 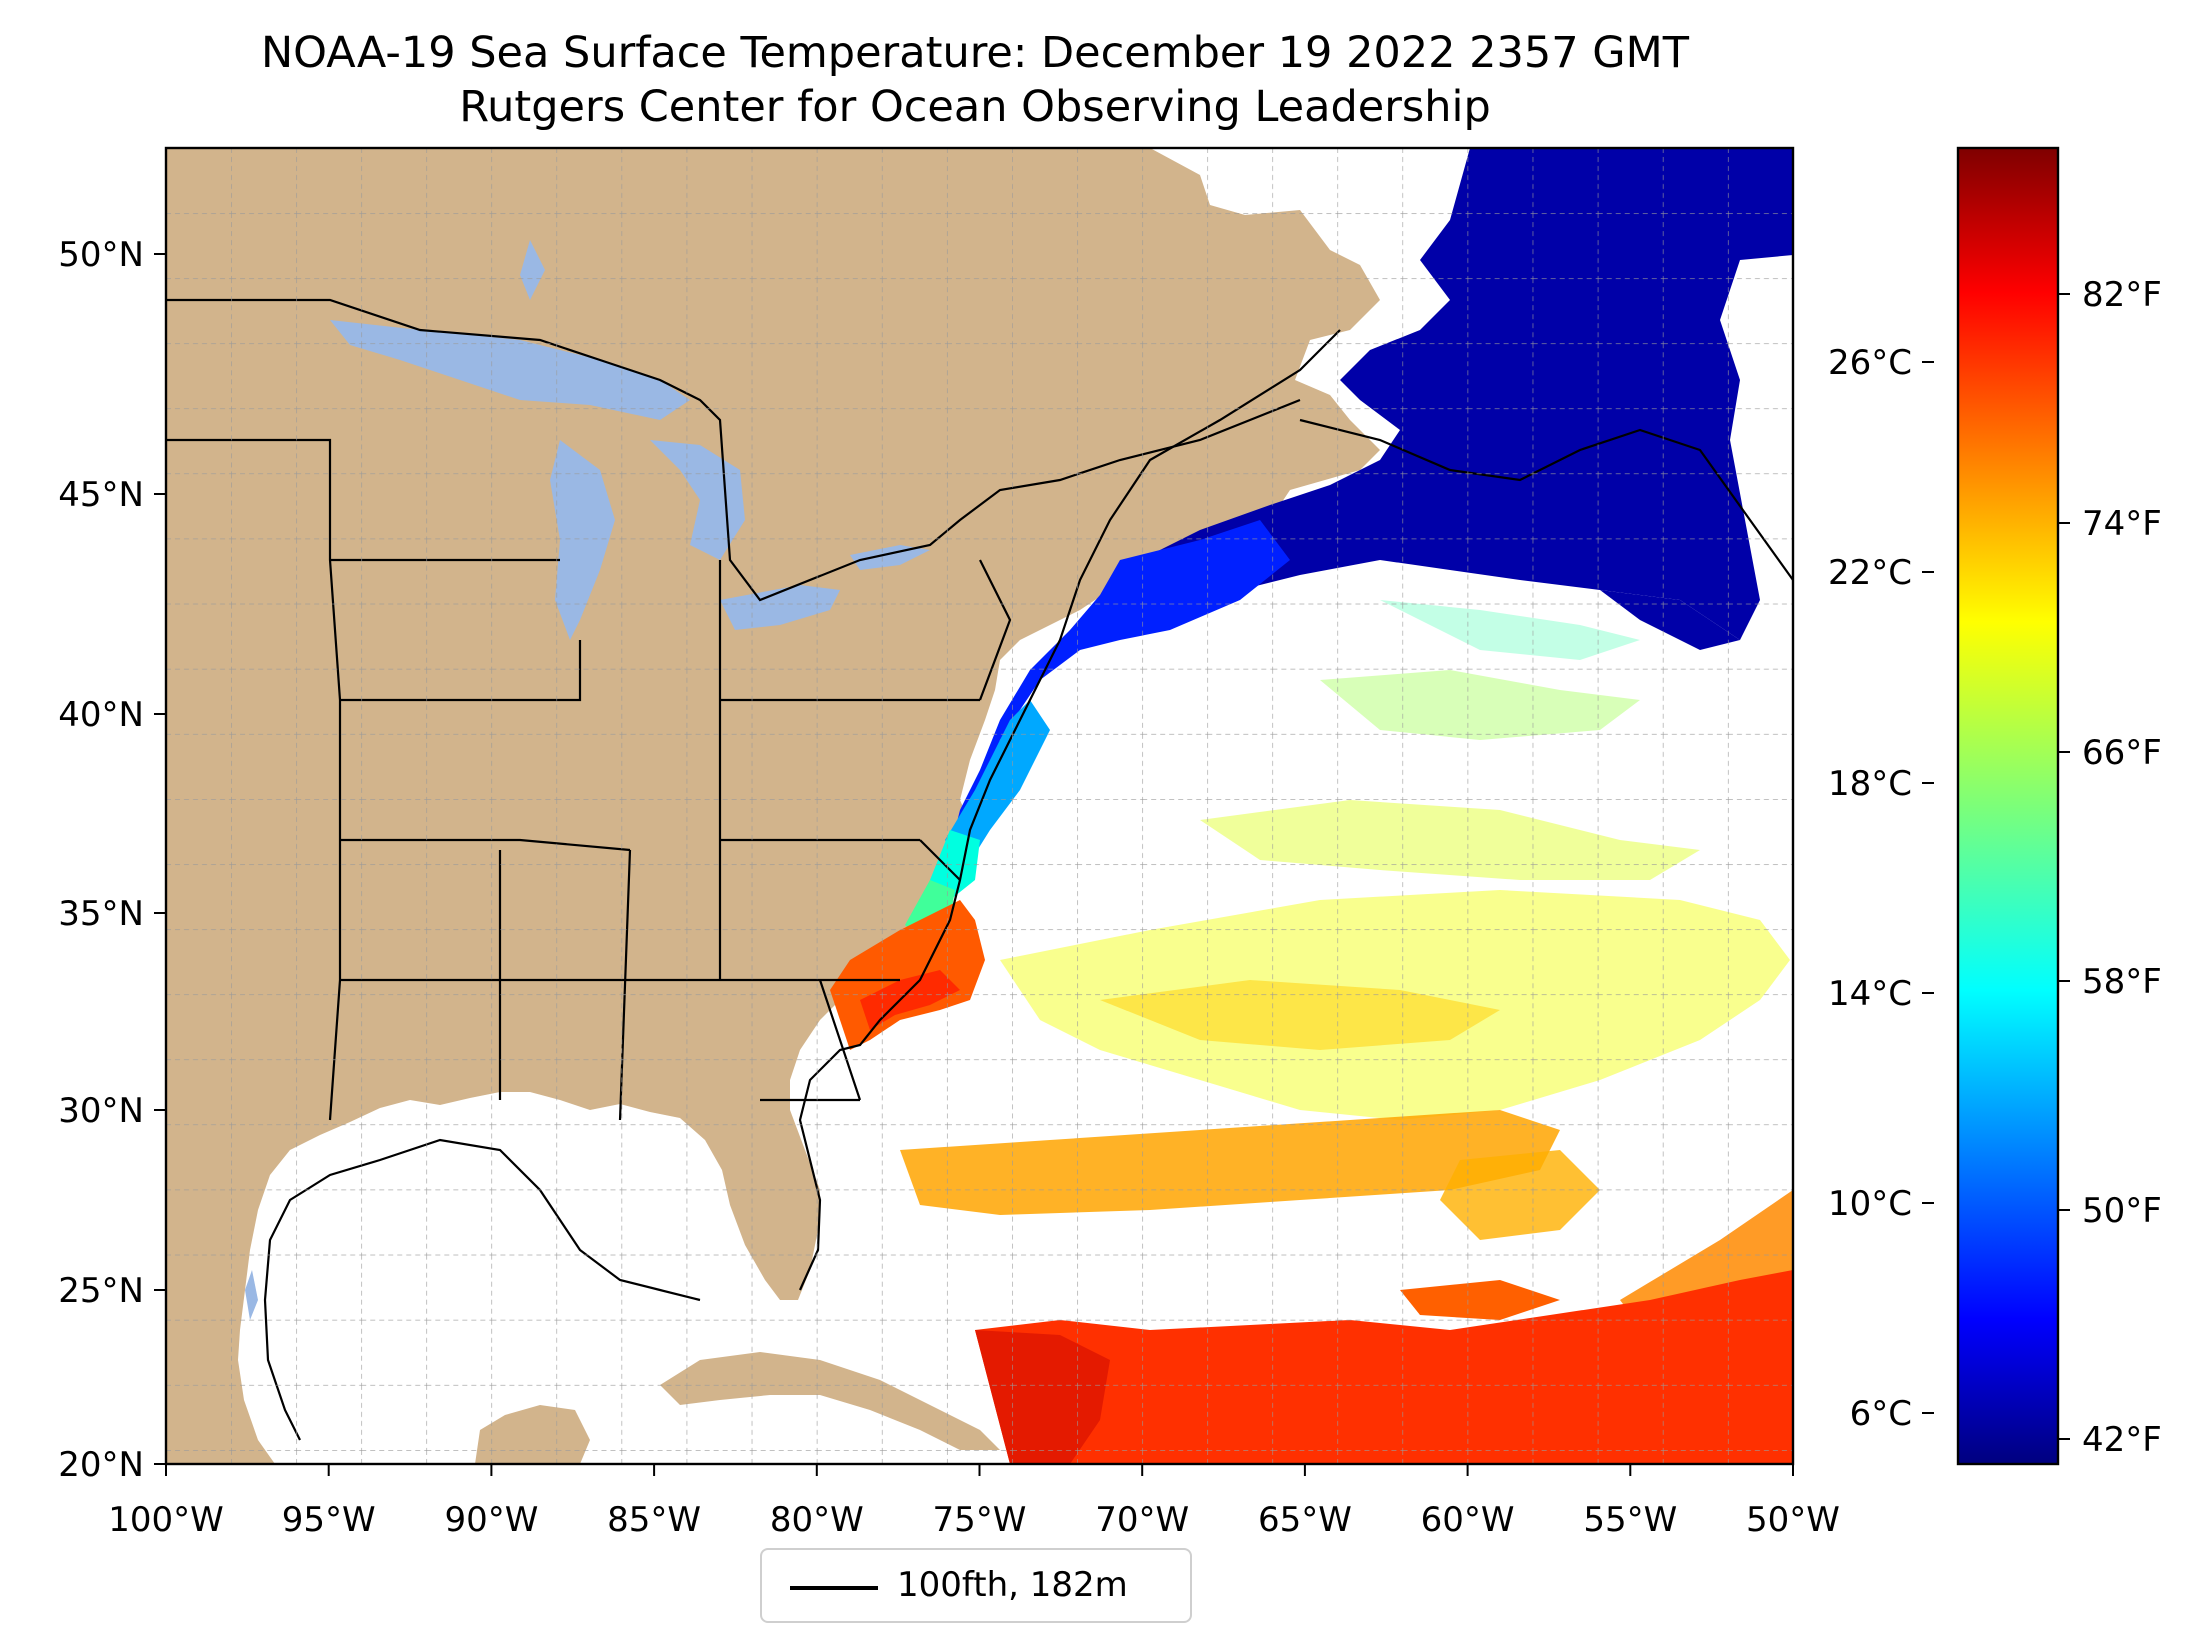 I want to click on colorbar-f-label: 50°F, so click(x=2122, y=1211).